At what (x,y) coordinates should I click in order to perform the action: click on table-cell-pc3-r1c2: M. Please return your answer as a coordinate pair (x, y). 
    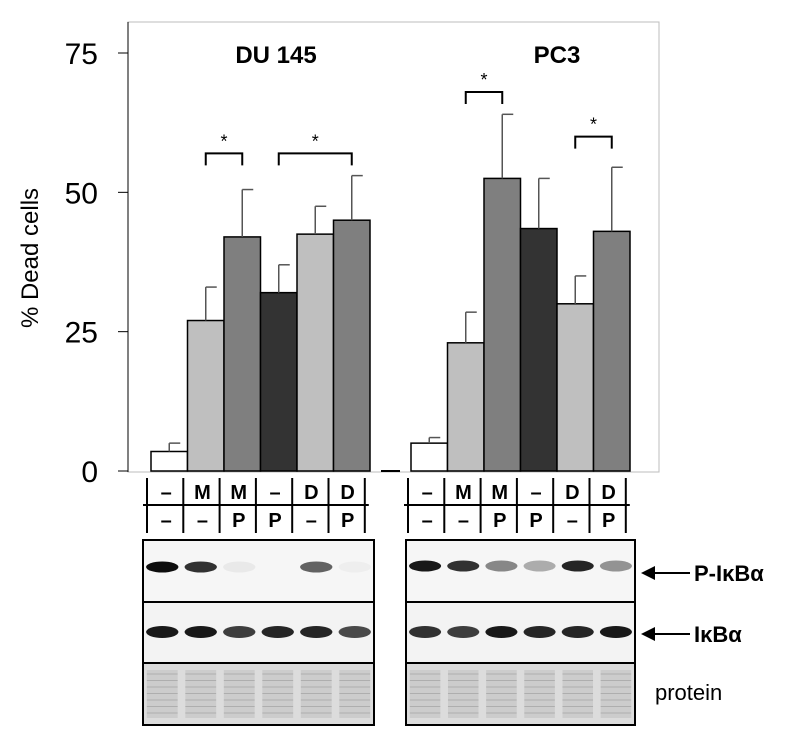
    Looking at the image, I should click on (463, 493).